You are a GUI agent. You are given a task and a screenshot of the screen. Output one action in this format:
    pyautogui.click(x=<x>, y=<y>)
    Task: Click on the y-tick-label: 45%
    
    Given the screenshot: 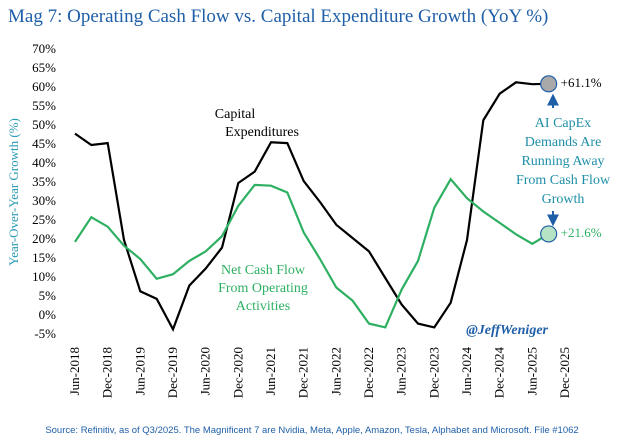 What is the action you would take?
    pyautogui.click(x=44, y=143)
    